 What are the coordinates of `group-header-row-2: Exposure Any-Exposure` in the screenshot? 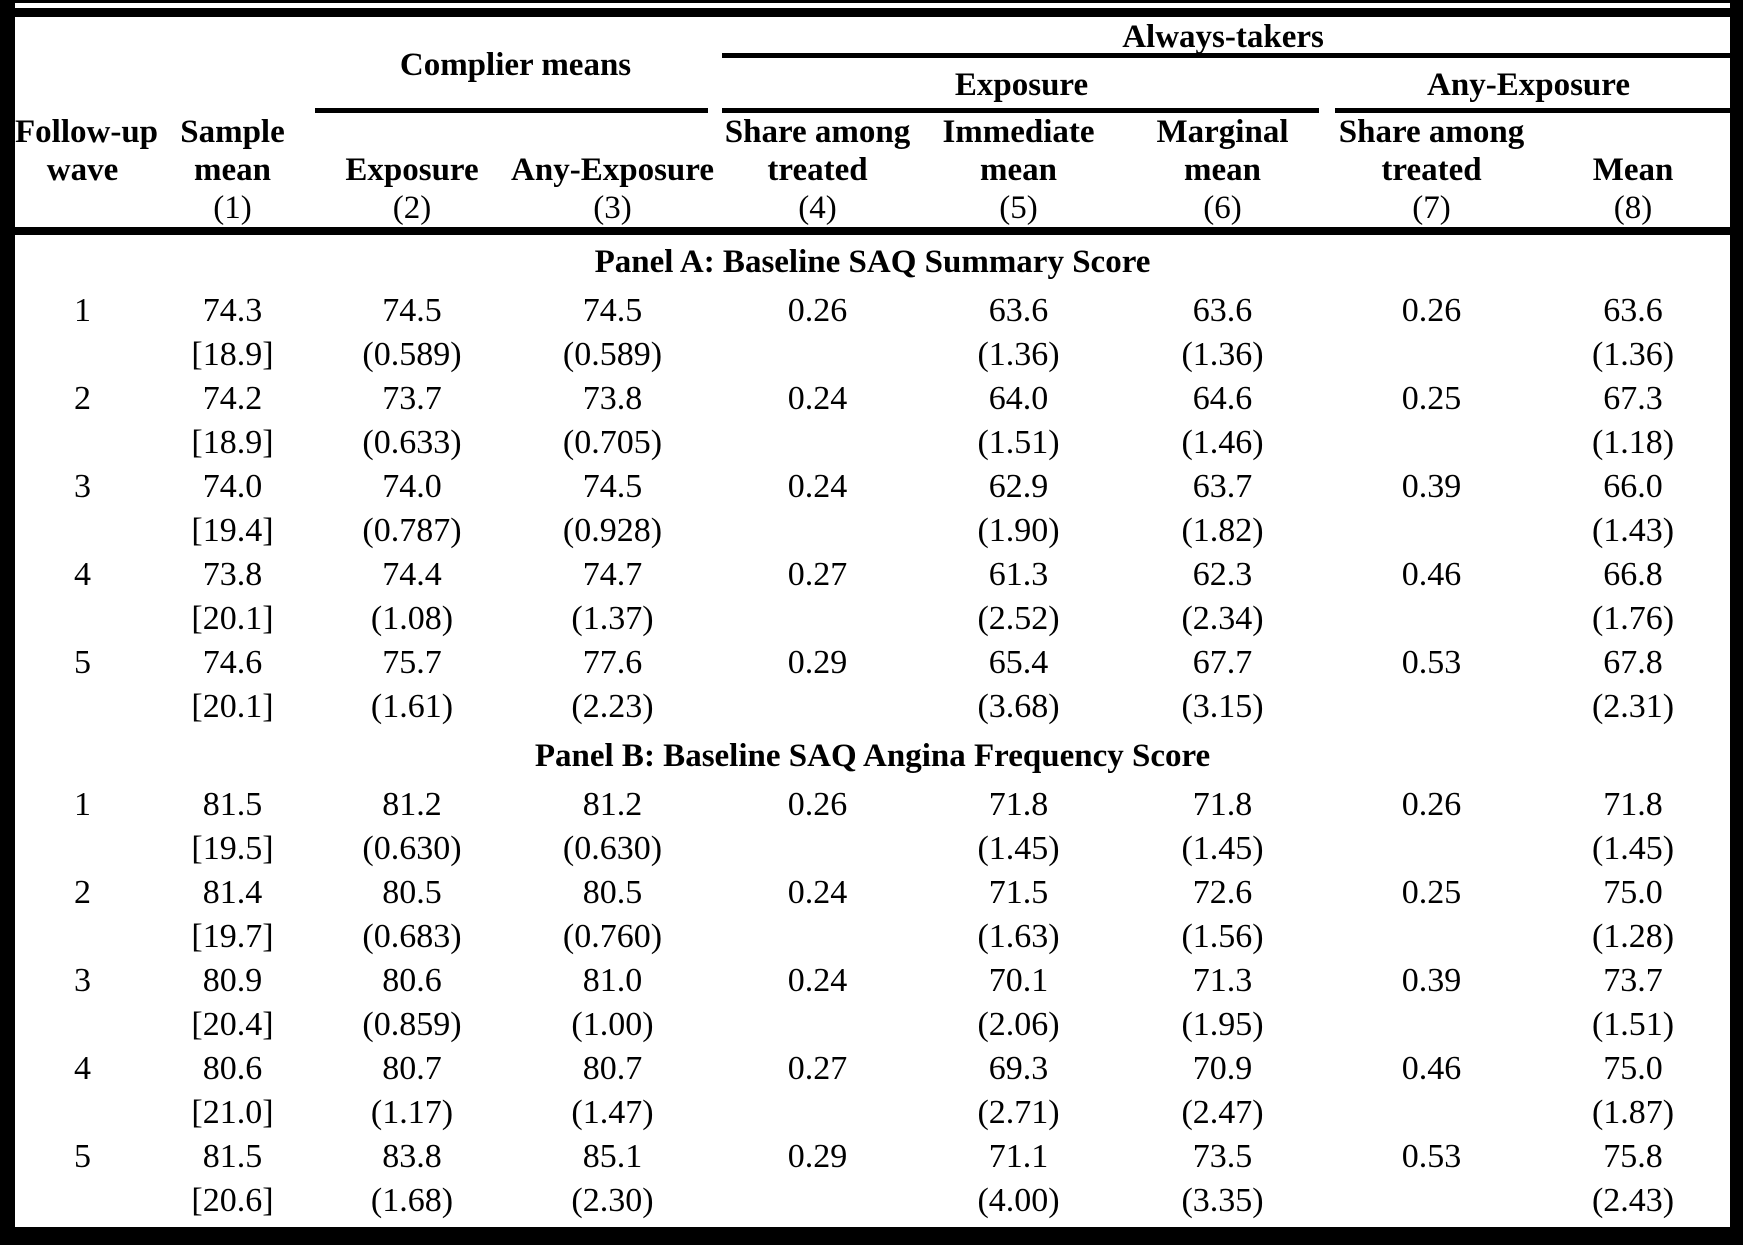 It's located at (872, 85).